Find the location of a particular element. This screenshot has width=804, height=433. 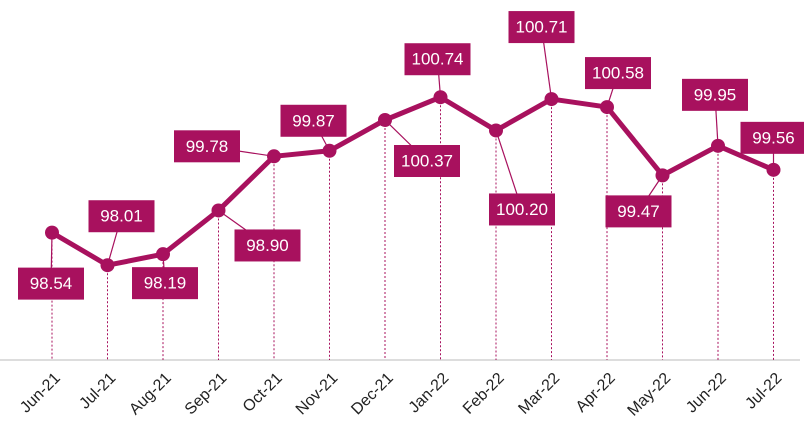

data-label: 99.56 is located at coordinates (773, 137).